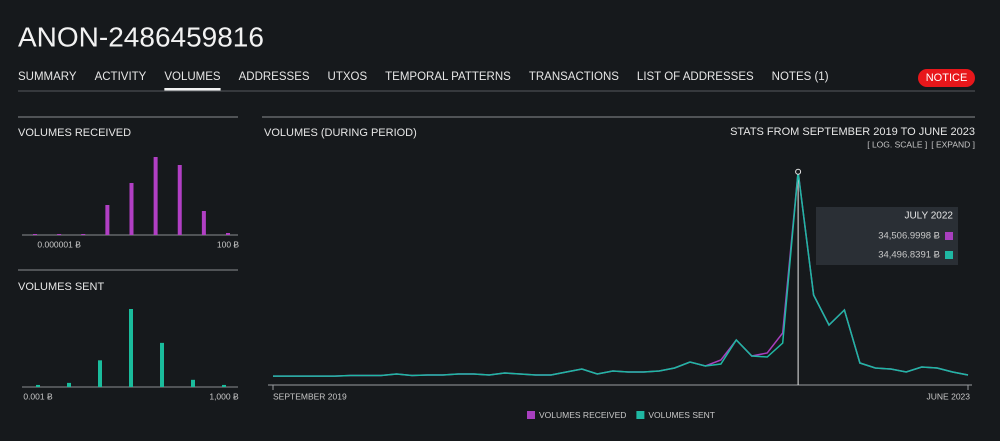  What do you see at coordinates (582, 415) in the screenshot?
I see `legend-label: VOLUMES RECEIVED` at bounding box center [582, 415].